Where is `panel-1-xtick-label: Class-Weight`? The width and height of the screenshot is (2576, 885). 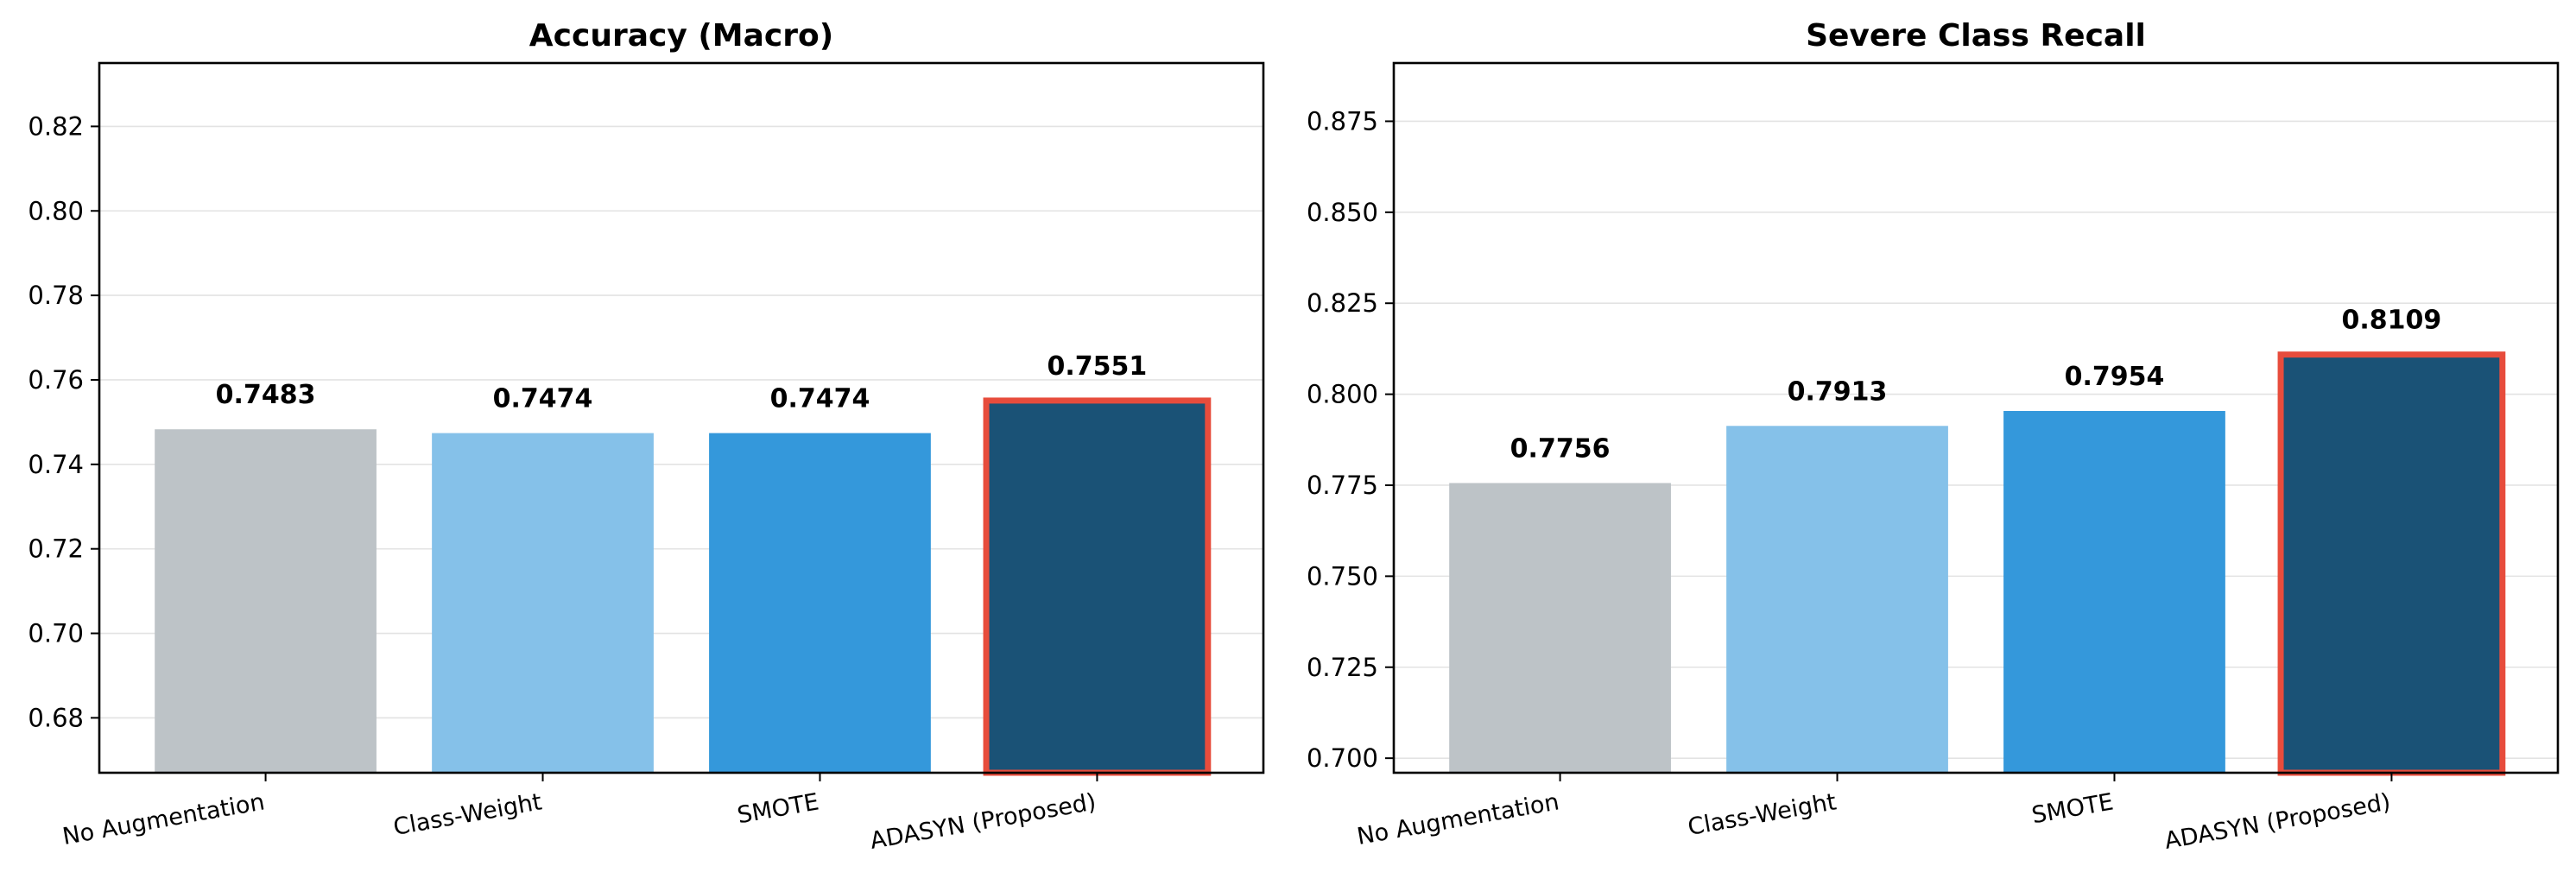
panel-1-xtick-label: Class-Weight is located at coordinates (467, 815).